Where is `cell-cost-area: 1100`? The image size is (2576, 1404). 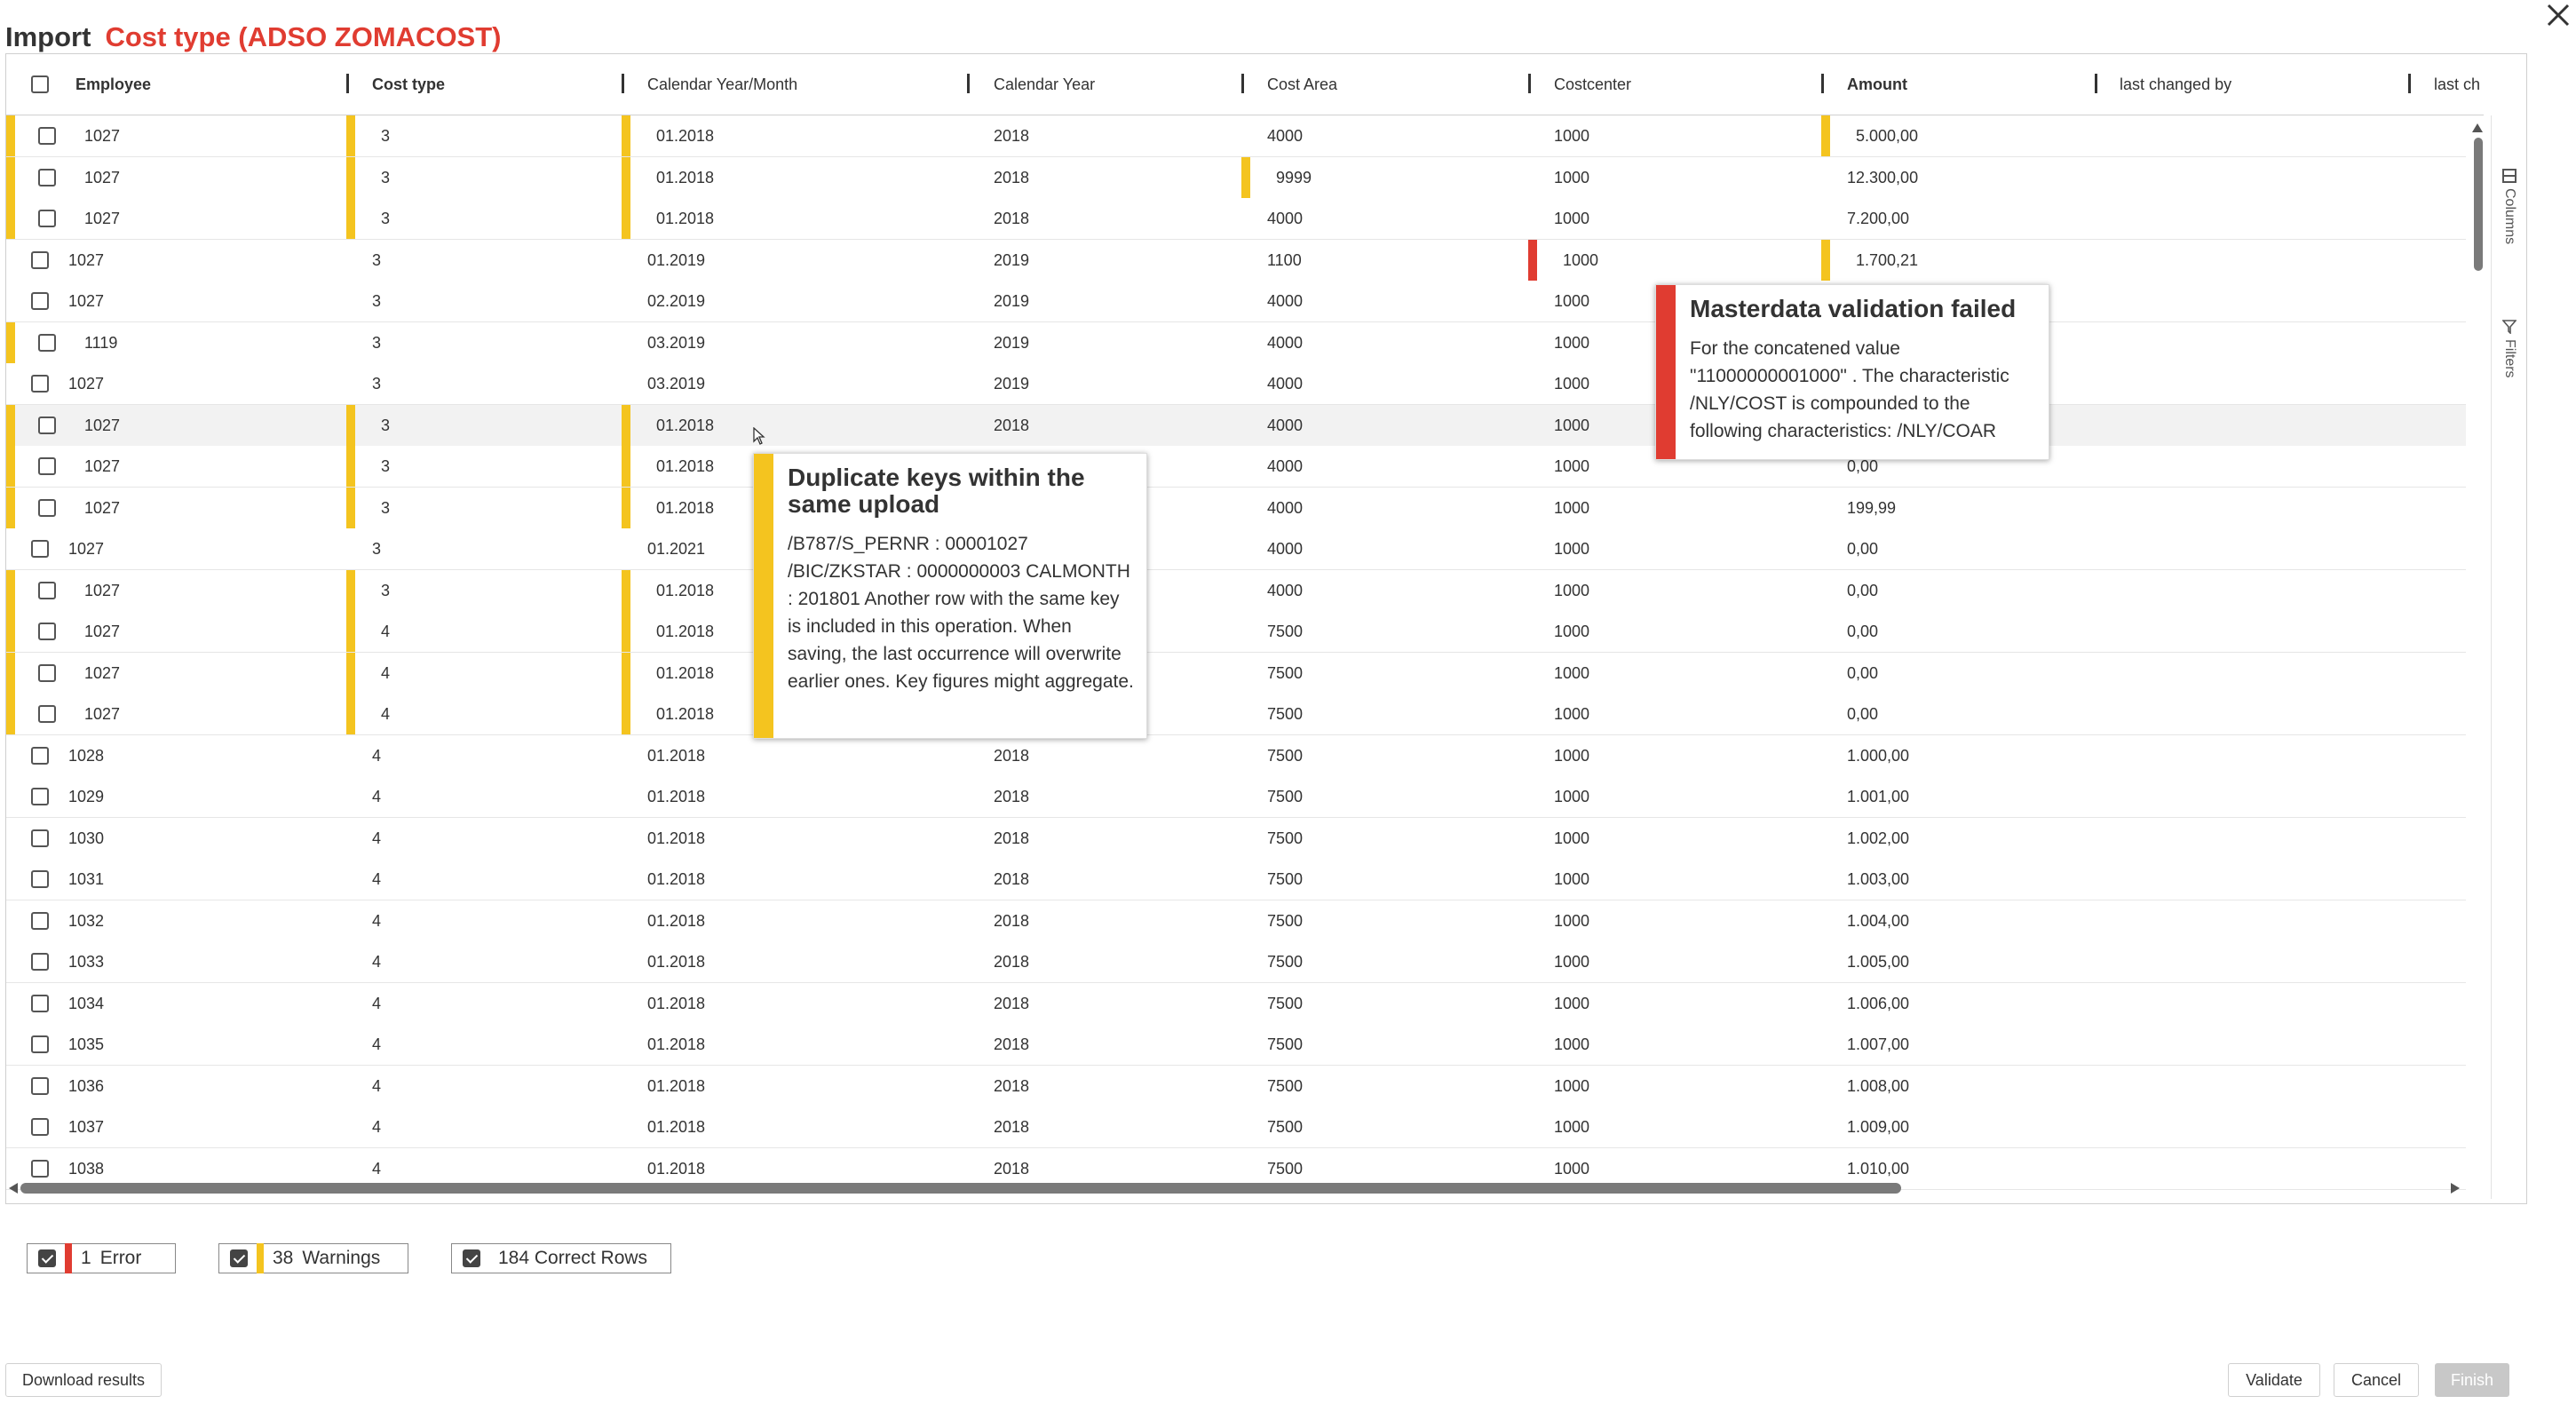 cell-cost-area: 1100 is located at coordinates (1284, 259).